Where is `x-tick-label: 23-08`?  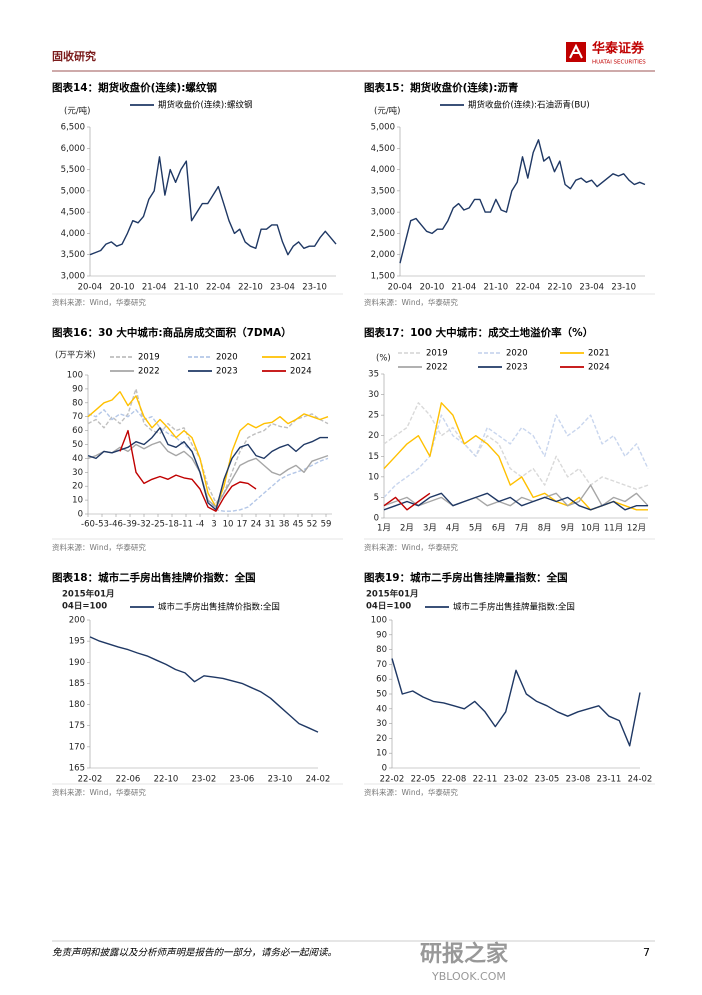 x-tick-label: 23-08 is located at coordinates (578, 780).